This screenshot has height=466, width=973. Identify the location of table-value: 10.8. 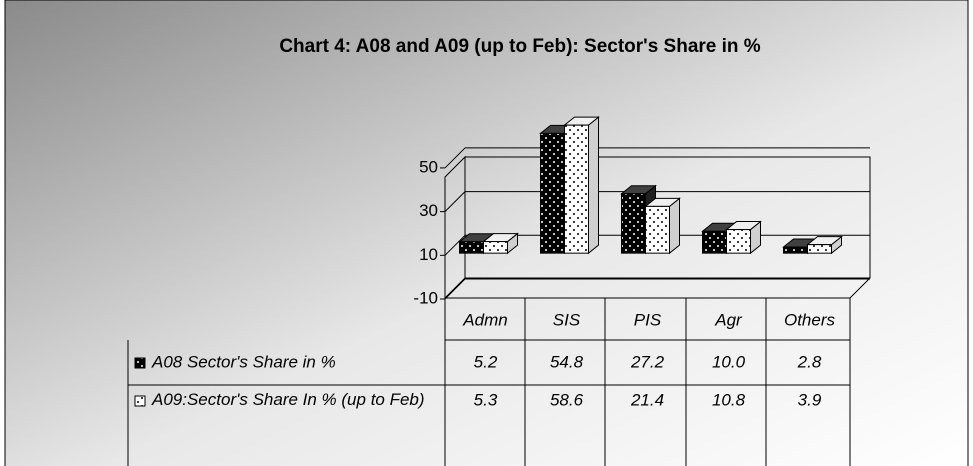
(729, 399).